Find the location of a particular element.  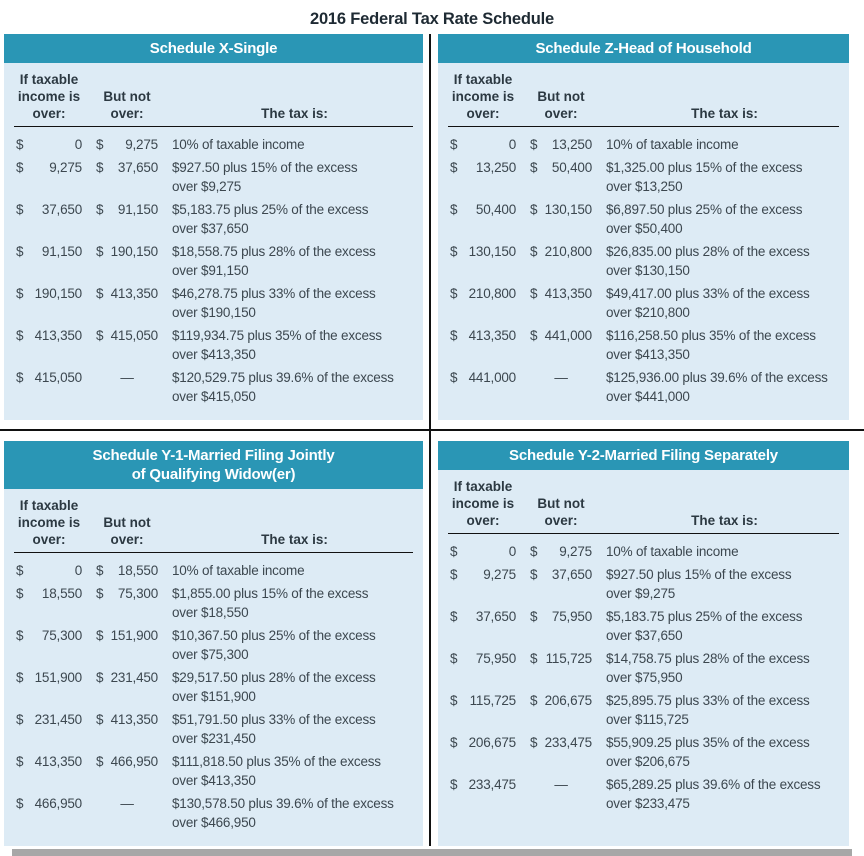

header-rule is located at coordinates (213, 552).